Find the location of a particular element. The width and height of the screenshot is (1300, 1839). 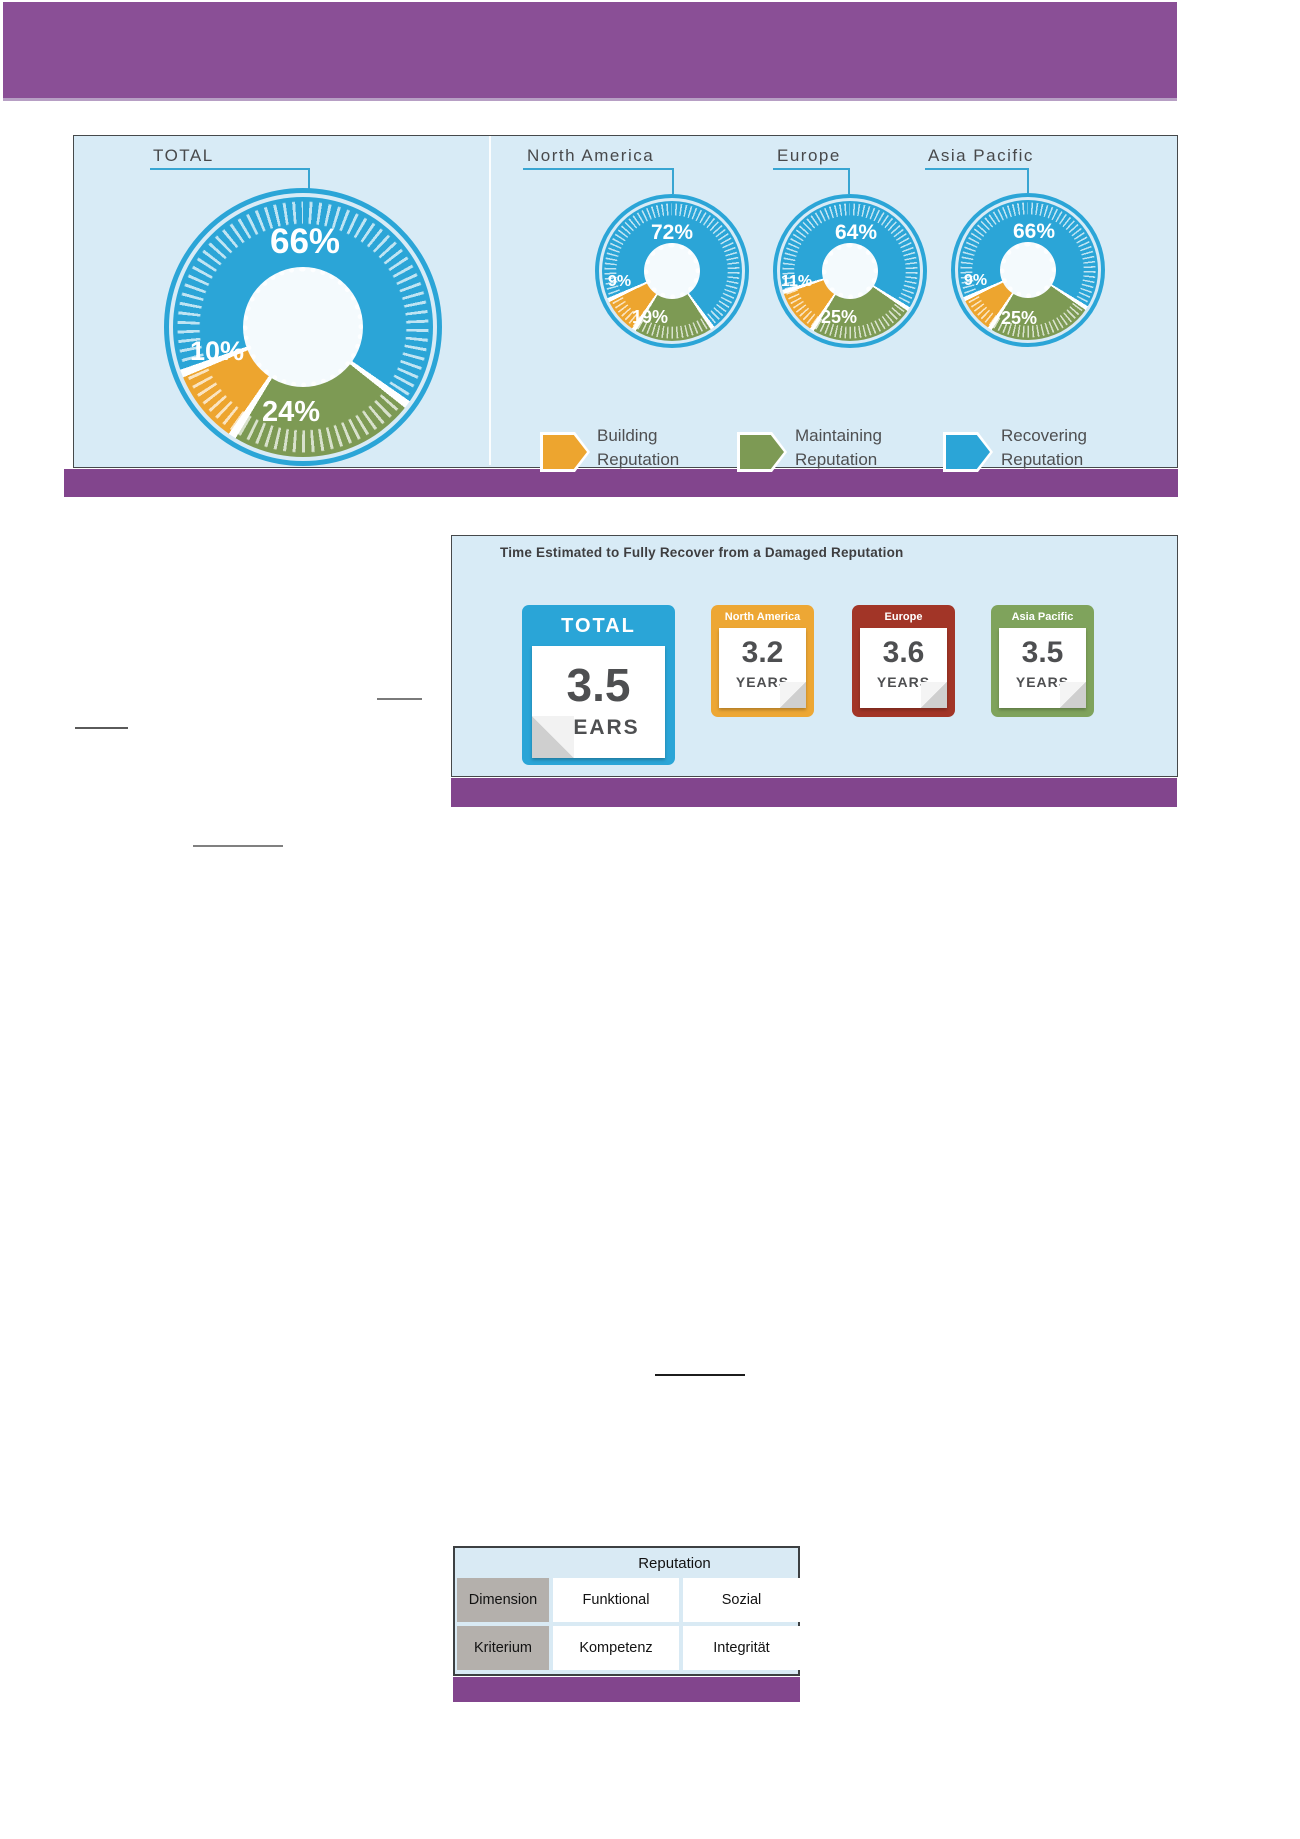

legend-line: Recovering is located at coordinates (1044, 435).